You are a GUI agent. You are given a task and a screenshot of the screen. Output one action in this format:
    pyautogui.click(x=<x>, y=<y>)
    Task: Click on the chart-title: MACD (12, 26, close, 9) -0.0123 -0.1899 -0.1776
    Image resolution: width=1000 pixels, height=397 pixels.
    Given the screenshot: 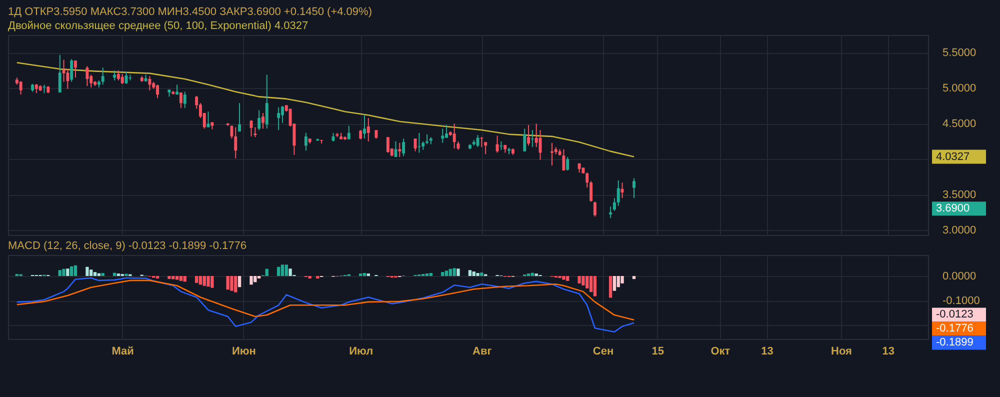 What is the action you would take?
    pyautogui.click(x=127, y=246)
    